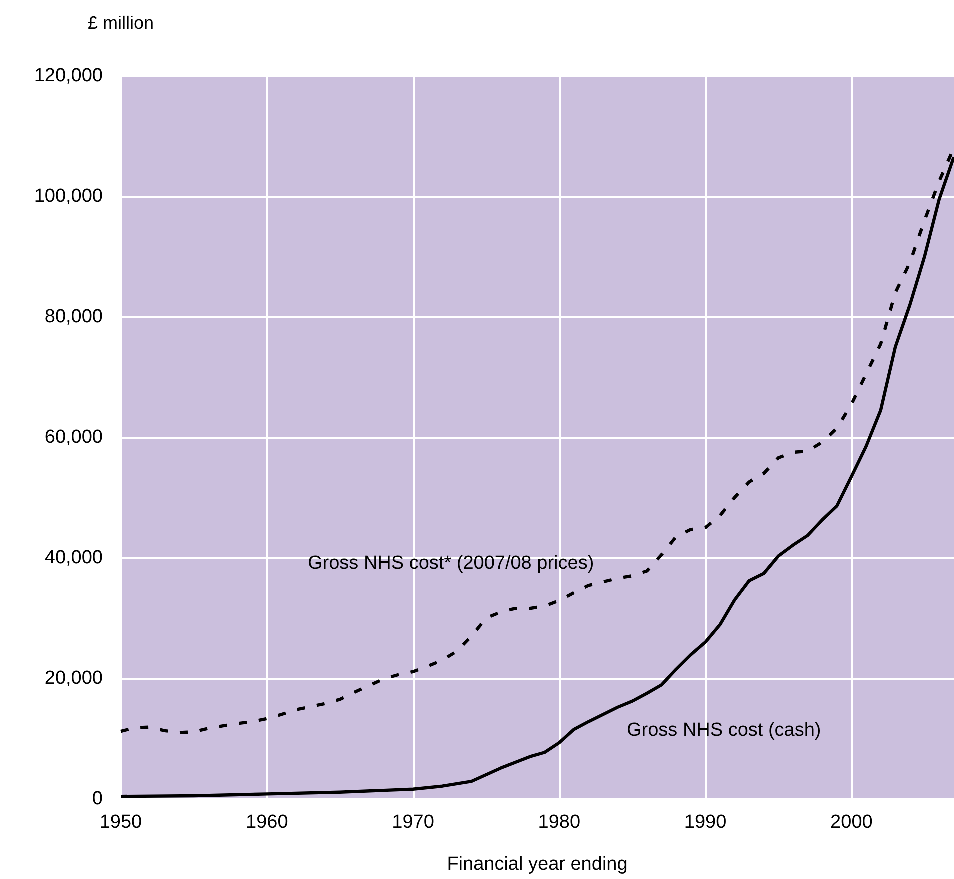 The image size is (954, 879). I want to click on x-axis-title: Financial year ending, so click(537, 864).